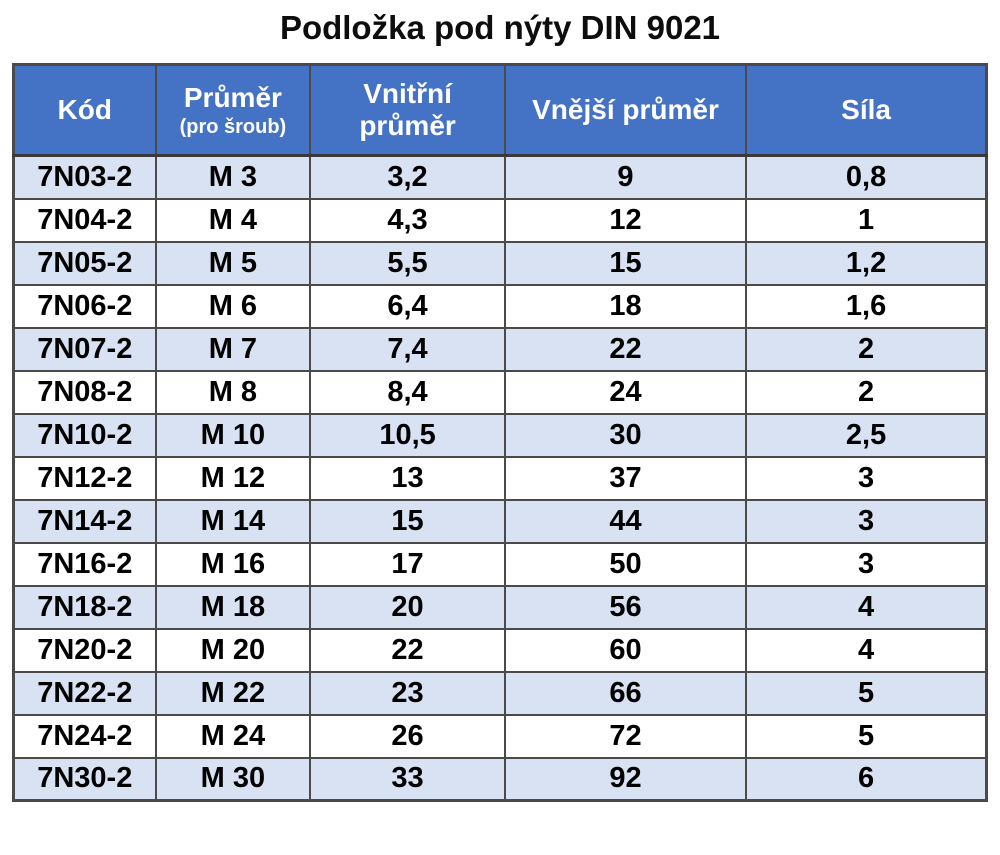  I want to click on cell-vnejsi-prumer: 37, so click(625, 478).